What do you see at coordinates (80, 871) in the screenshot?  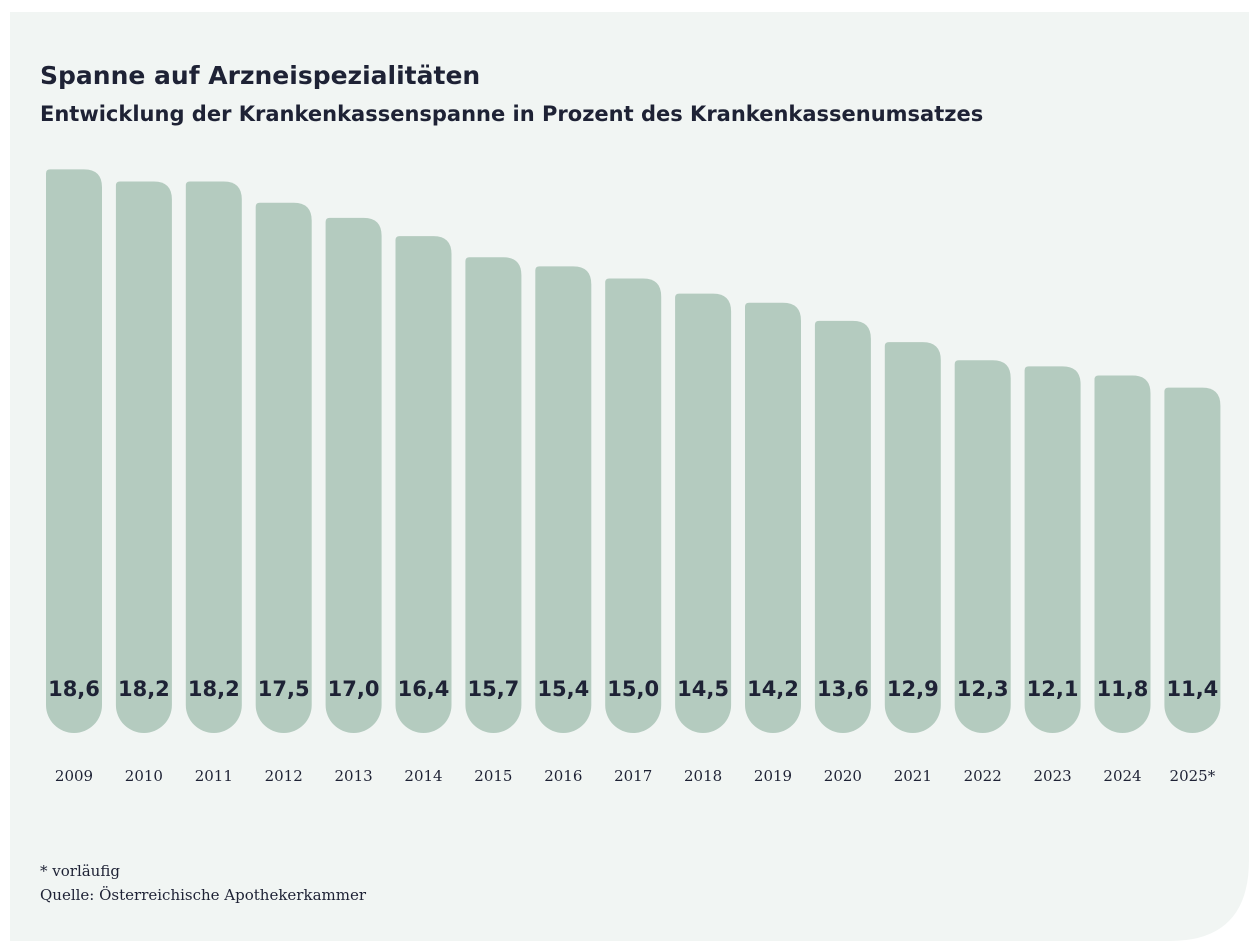 I see `footnote: * vorläufig` at bounding box center [80, 871].